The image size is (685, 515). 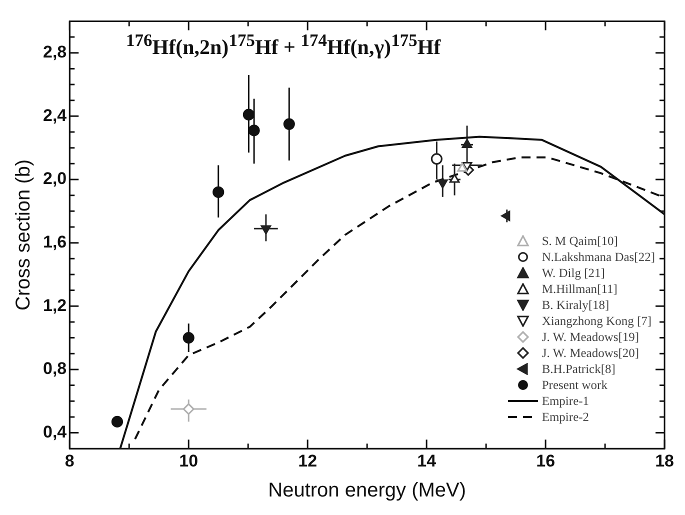 What do you see at coordinates (546, 460) in the screenshot?
I see `x-tick-label: 16` at bounding box center [546, 460].